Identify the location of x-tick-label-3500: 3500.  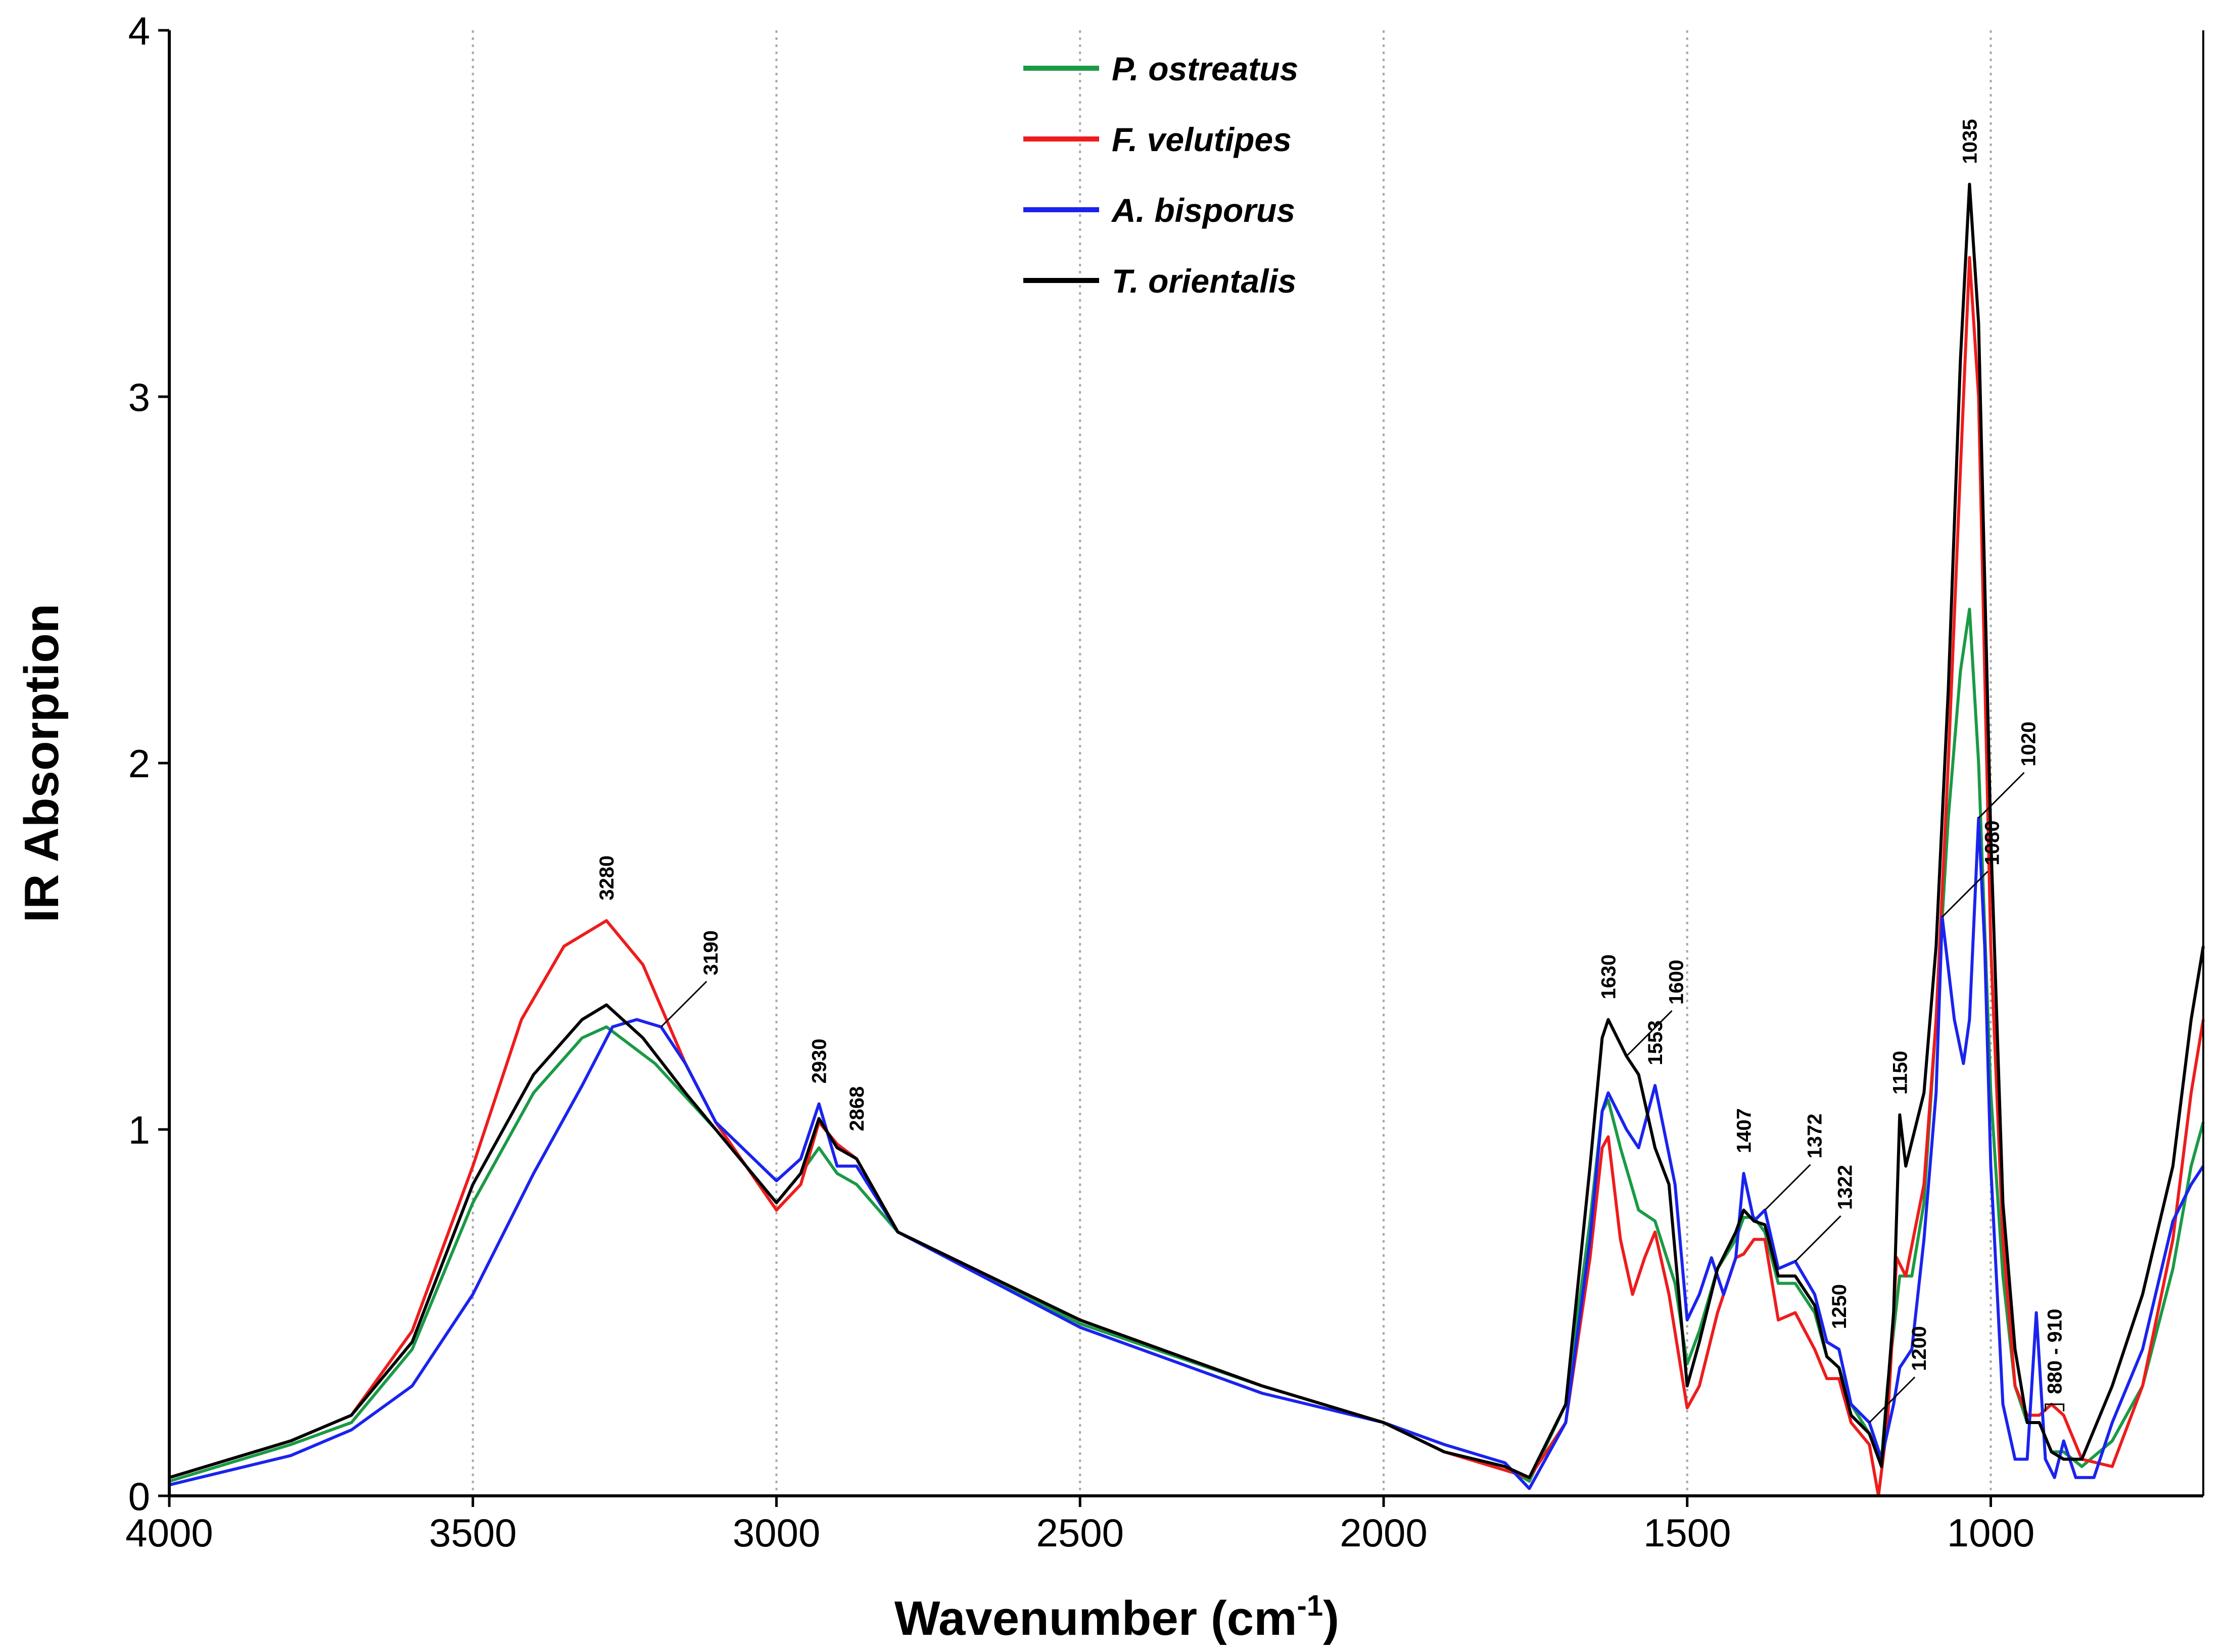
(473, 1533).